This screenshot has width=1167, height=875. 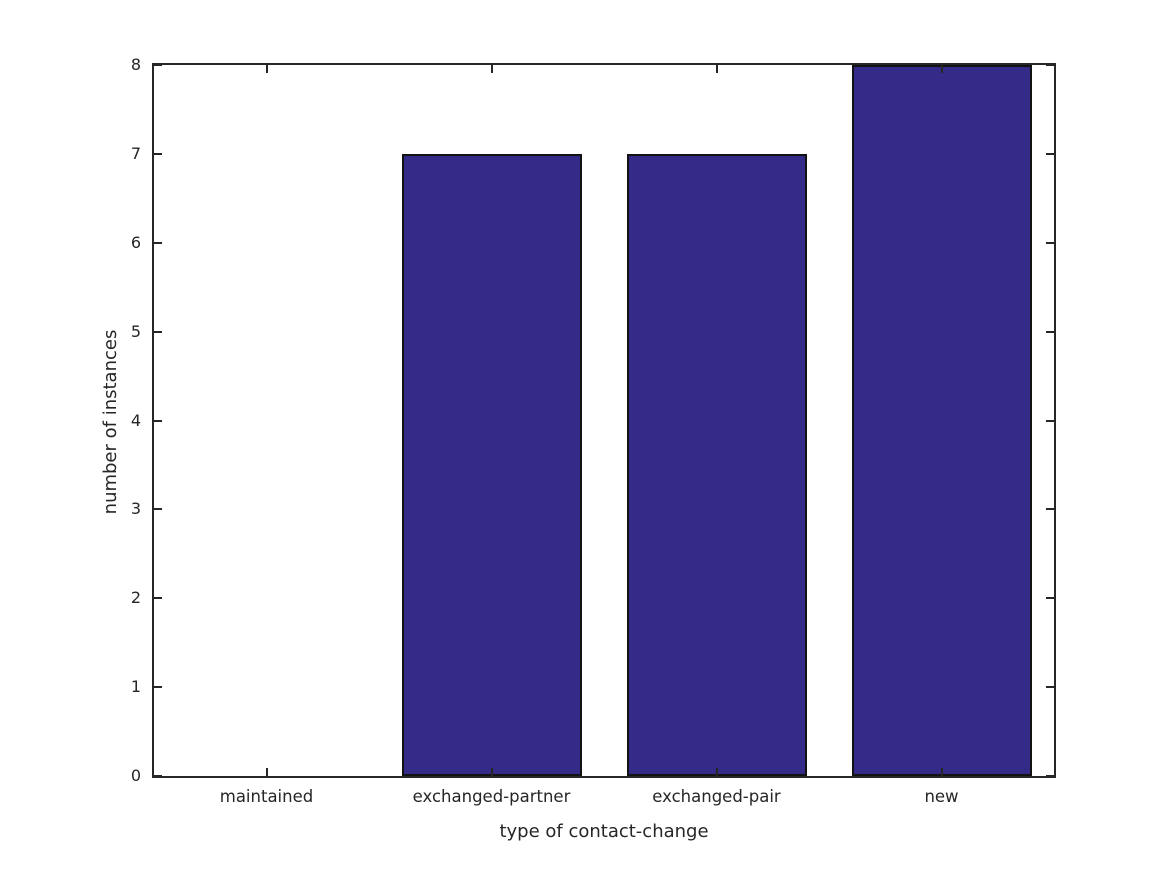 I want to click on y-tick-label-5: 5, so click(x=135, y=331).